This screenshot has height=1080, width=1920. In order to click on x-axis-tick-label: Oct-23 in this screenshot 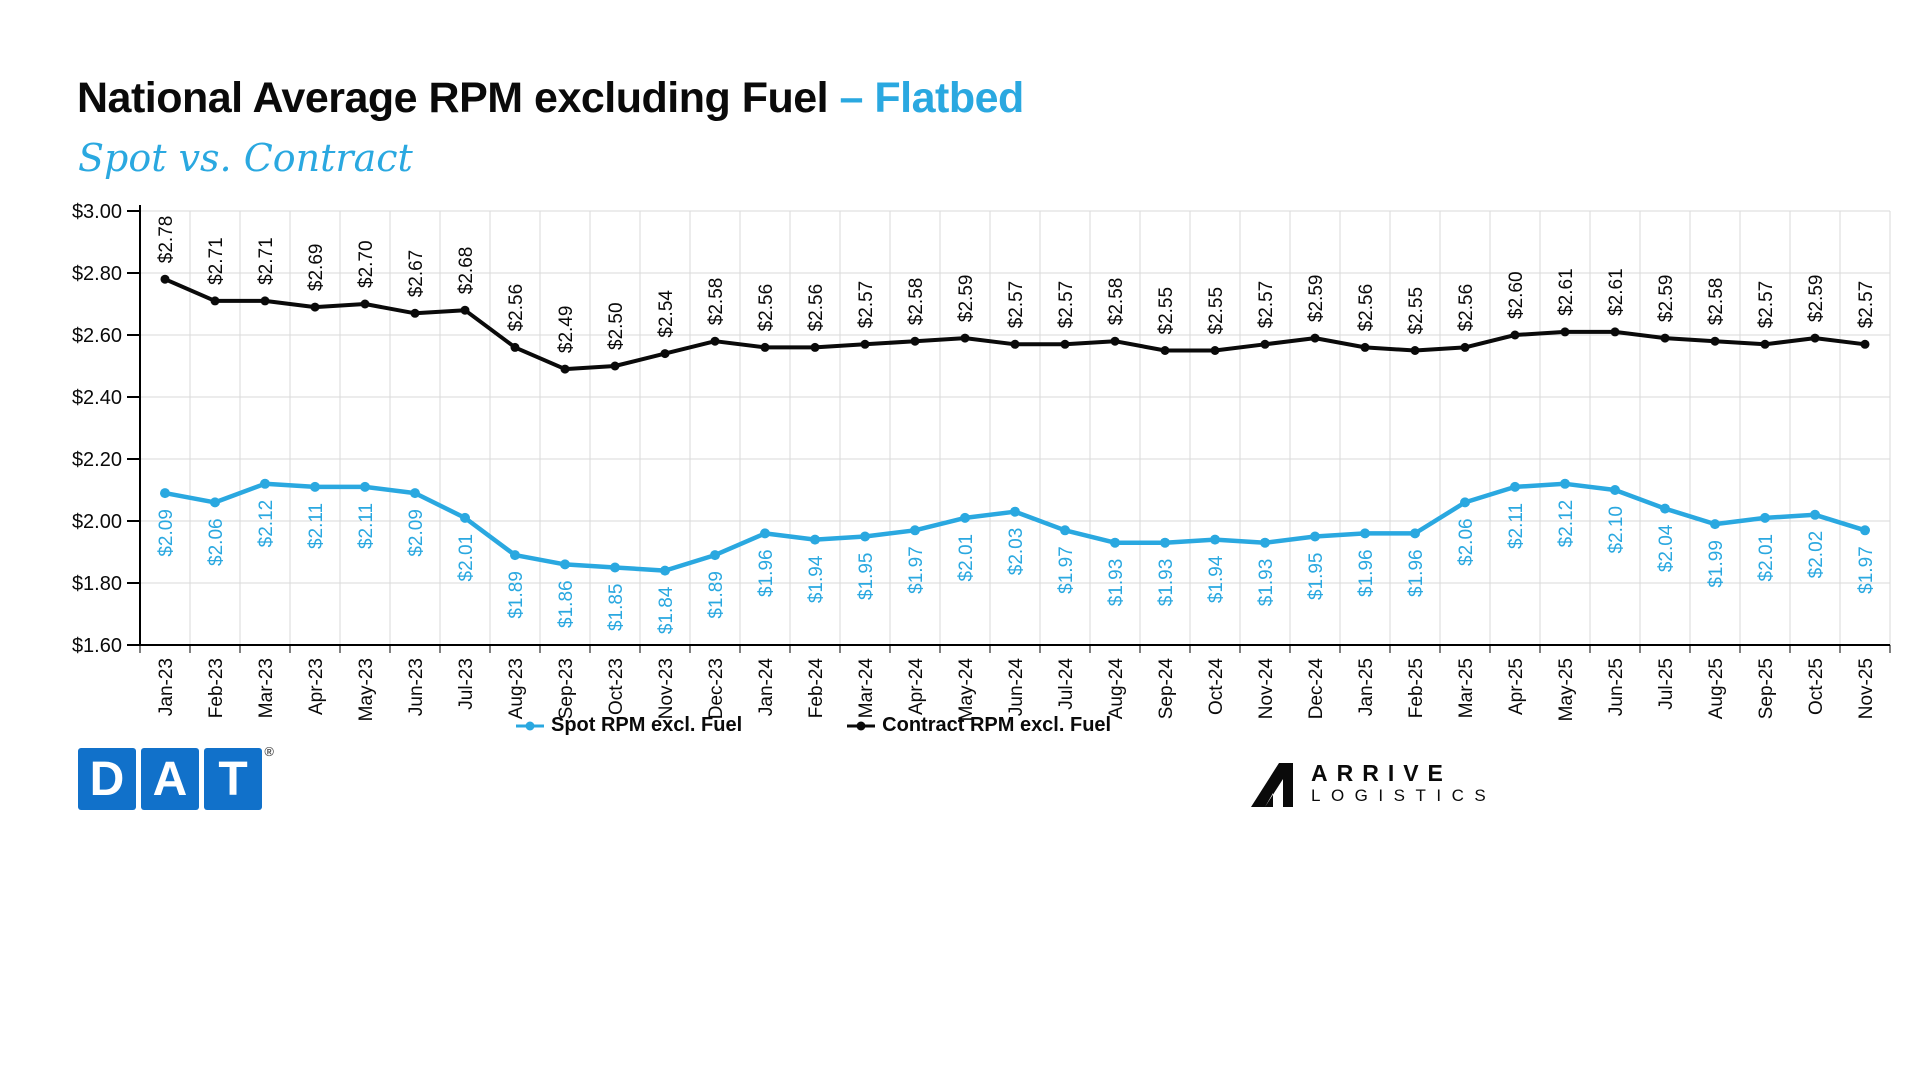, I will do `click(616, 686)`.